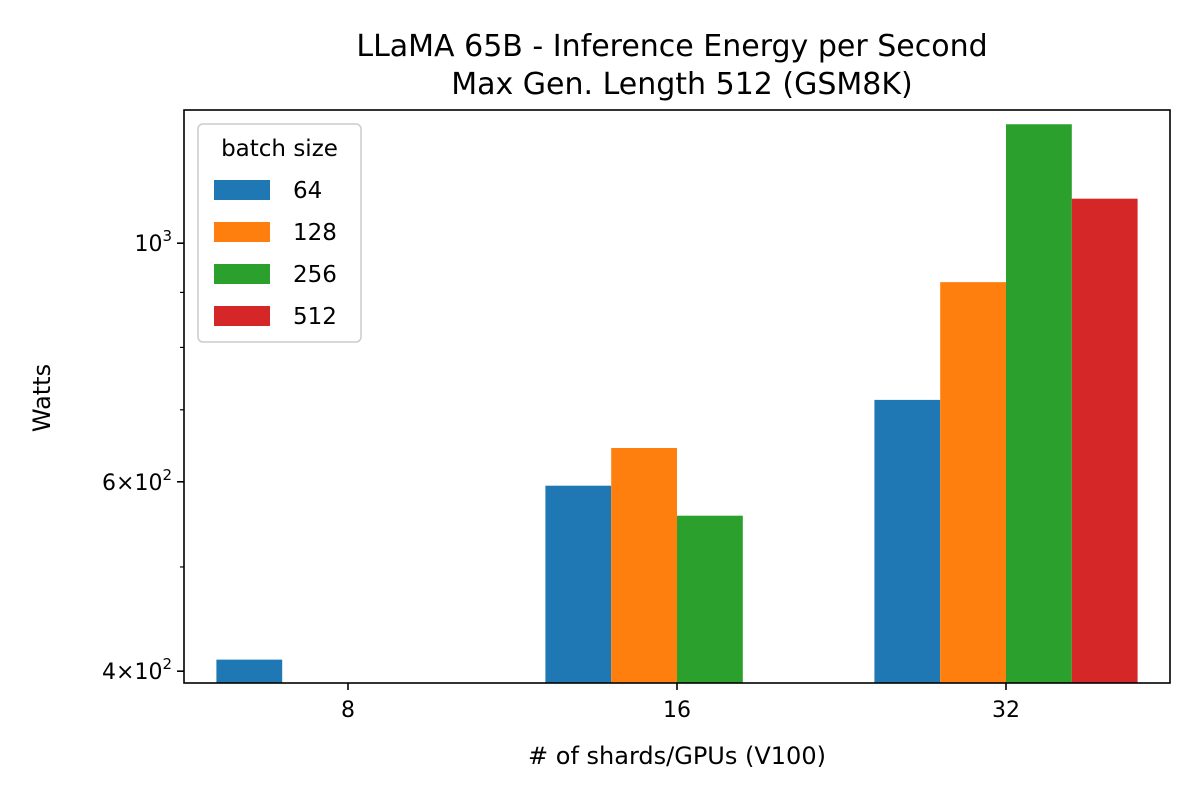  What do you see at coordinates (42, 398) in the screenshot?
I see `y-axis-label: Watts` at bounding box center [42, 398].